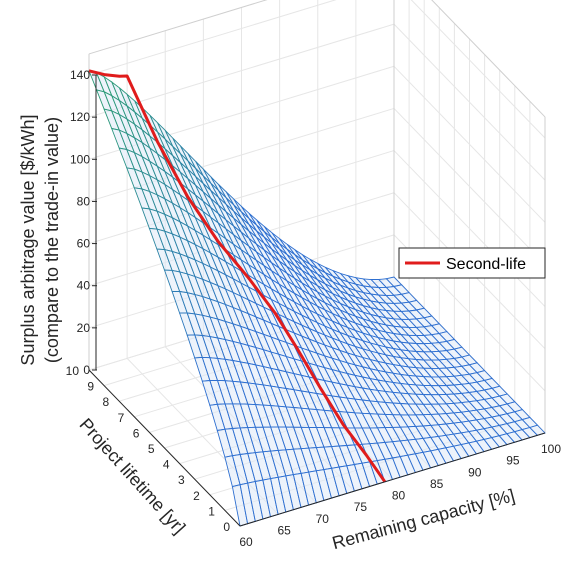  What do you see at coordinates (106, 402) in the screenshot?
I see `y-tick-label: 8` at bounding box center [106, 402].